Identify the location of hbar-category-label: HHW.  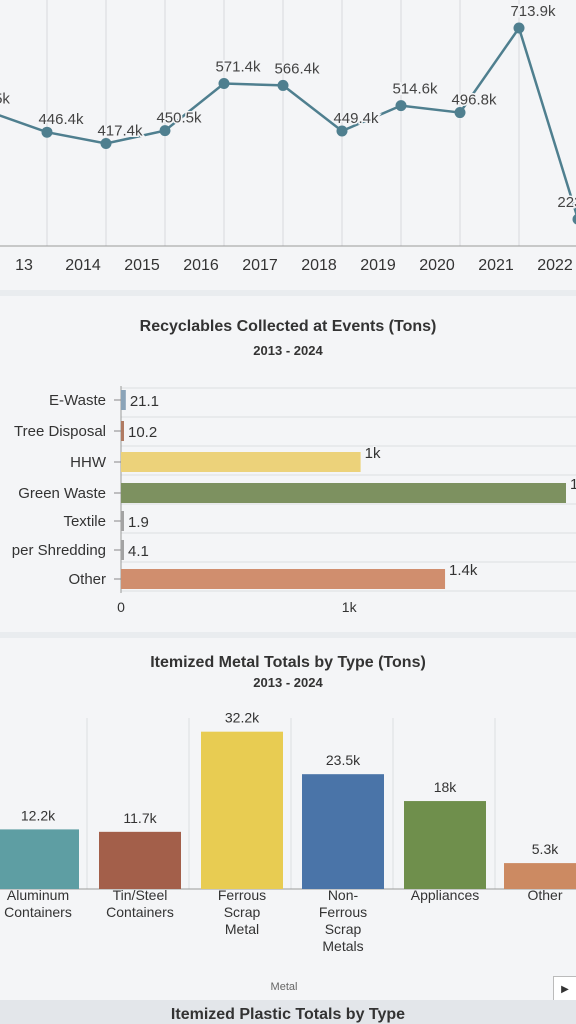
(88, 462).